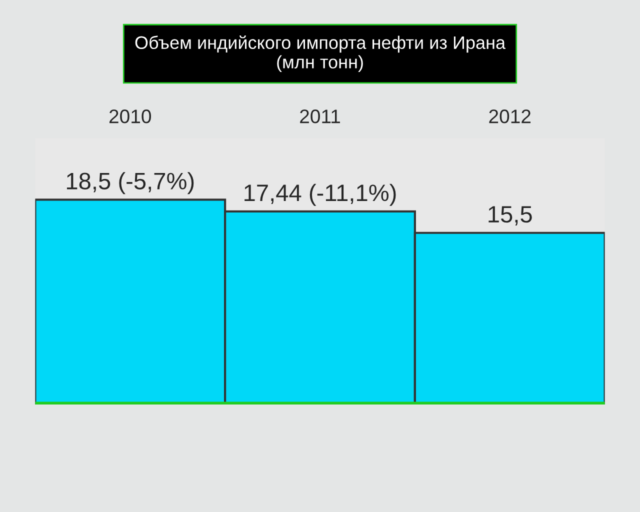  I want to click on x-tick-label: 2011, so click(320, 117).